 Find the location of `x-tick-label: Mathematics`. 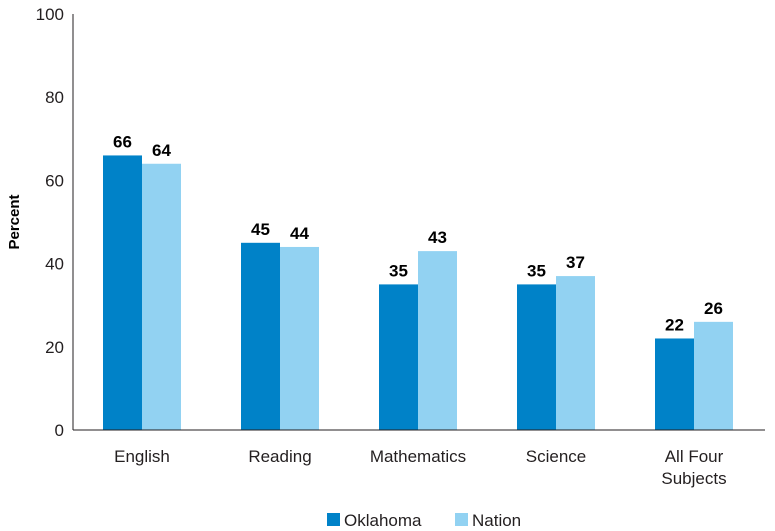

x-tick-label: Mathematics is located at coordinates (418, 456).